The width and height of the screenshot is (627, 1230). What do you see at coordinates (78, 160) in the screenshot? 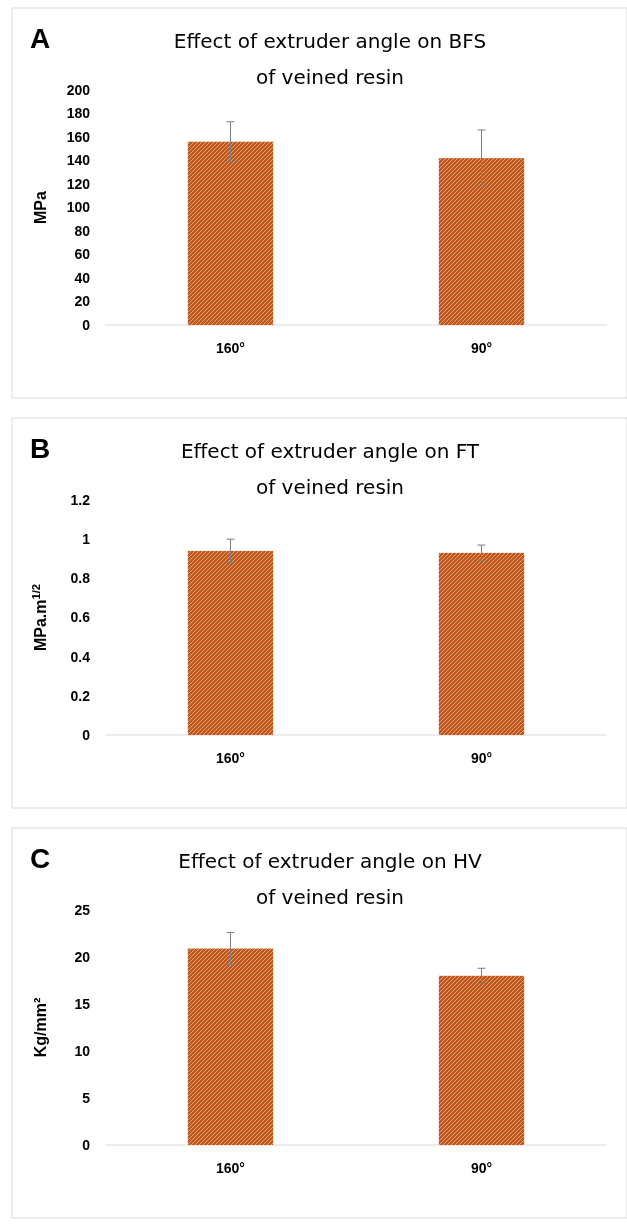
I see `y-tick-label: 140` at bounding box center [78, 160].